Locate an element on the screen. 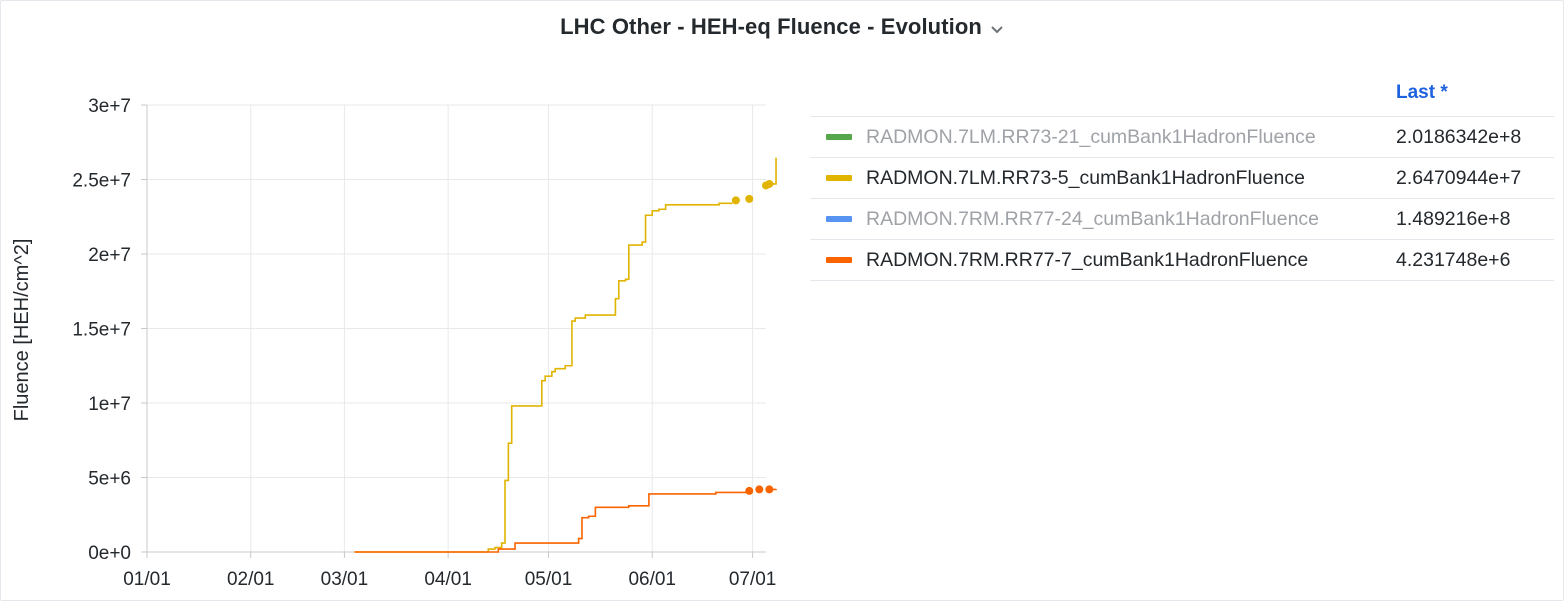 The image size is (1564, 601). y-tick-label: 0e+0 is located at coordinates (109, 553).